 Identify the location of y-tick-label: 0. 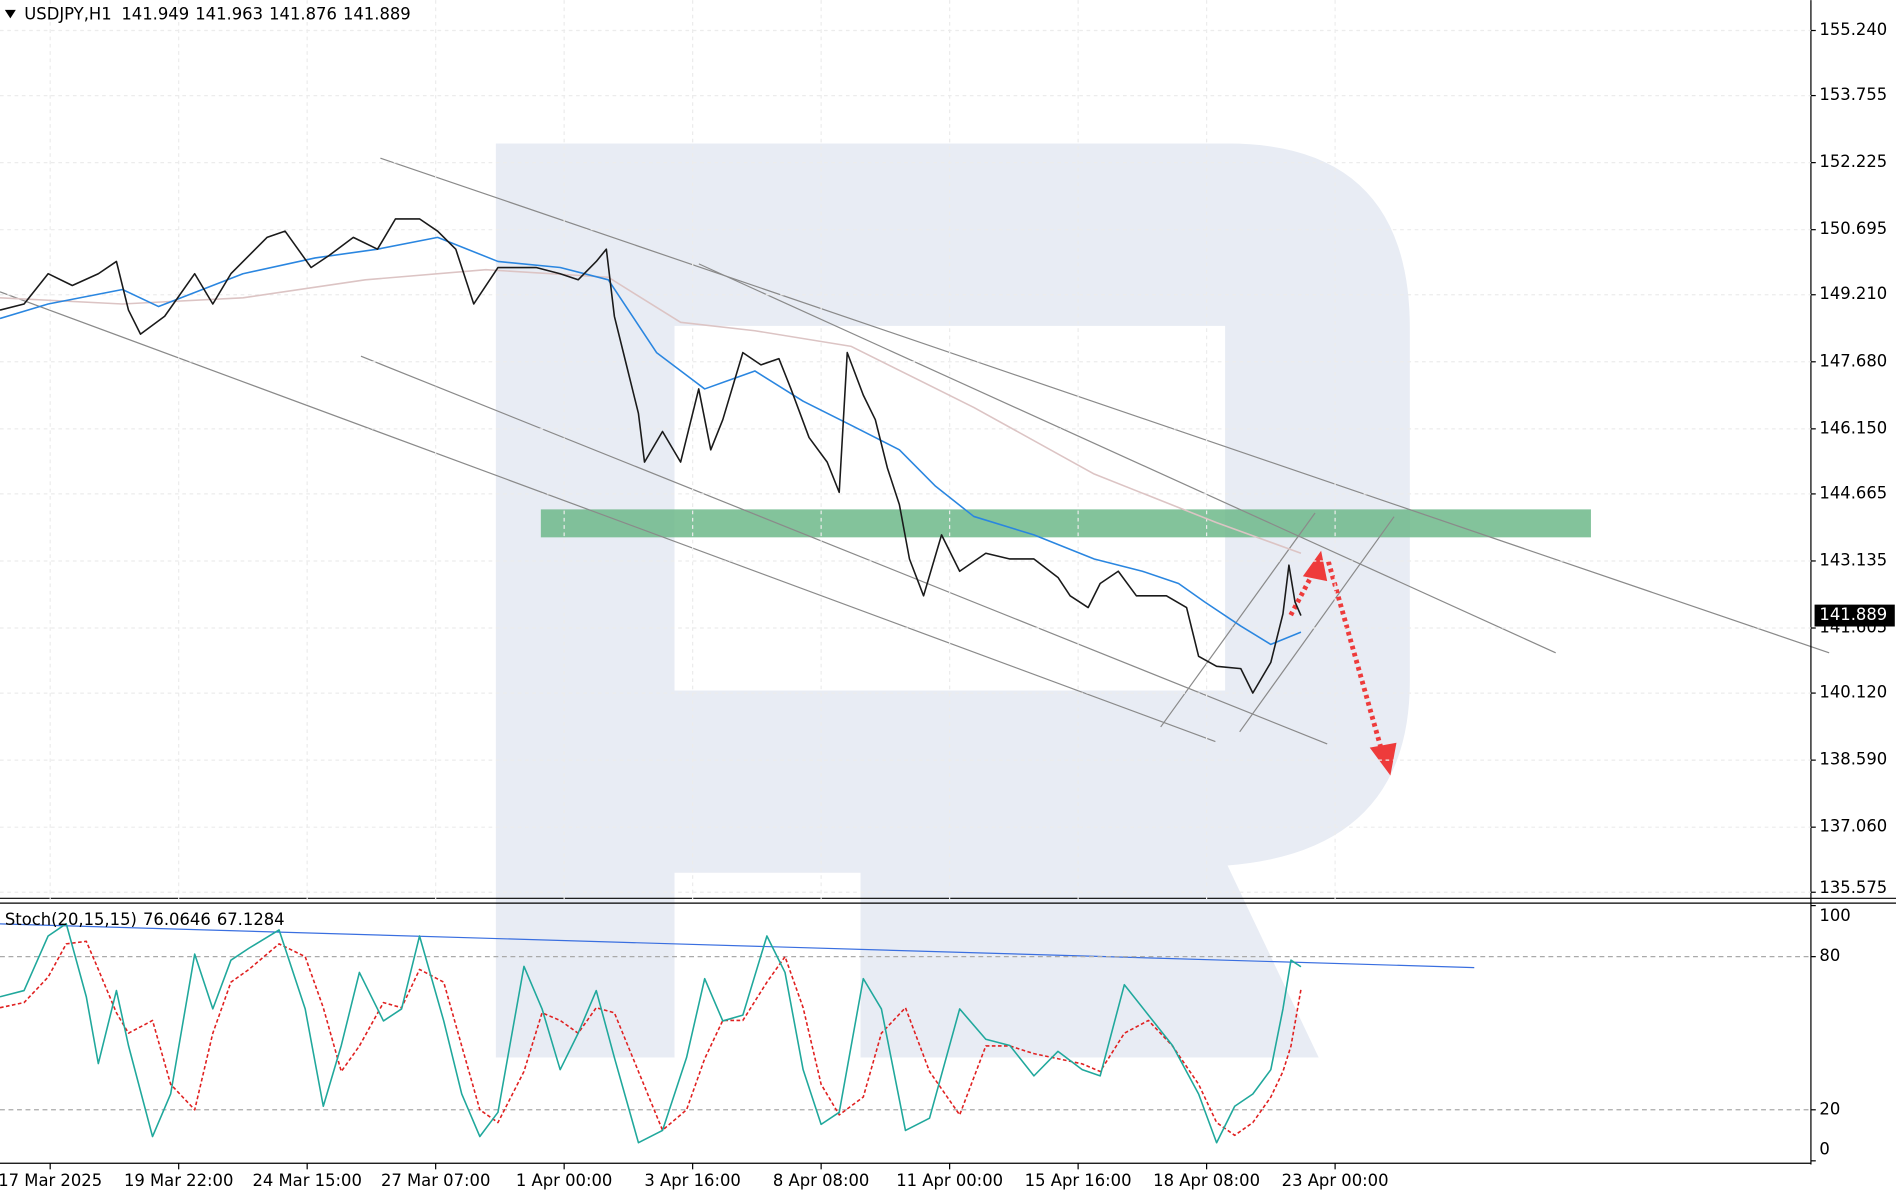
(1824, 1148).